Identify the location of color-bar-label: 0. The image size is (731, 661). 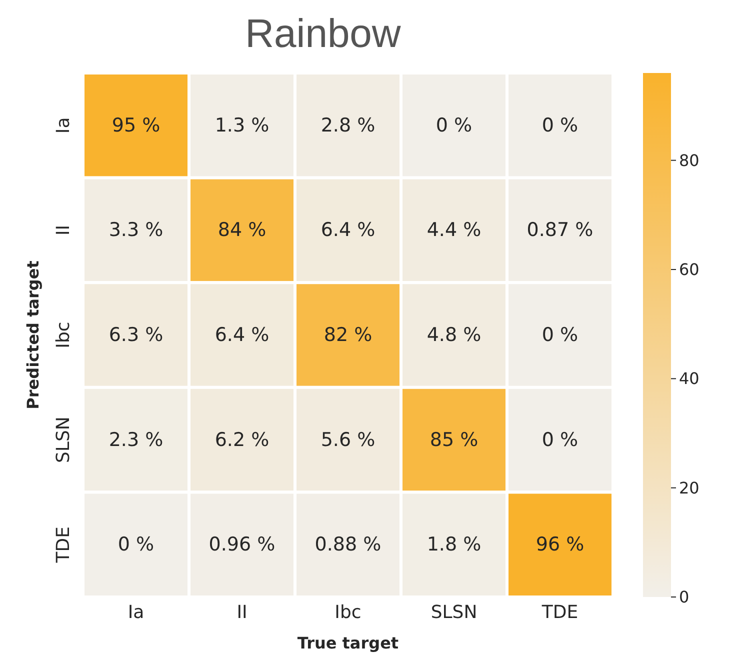
(684, 597).